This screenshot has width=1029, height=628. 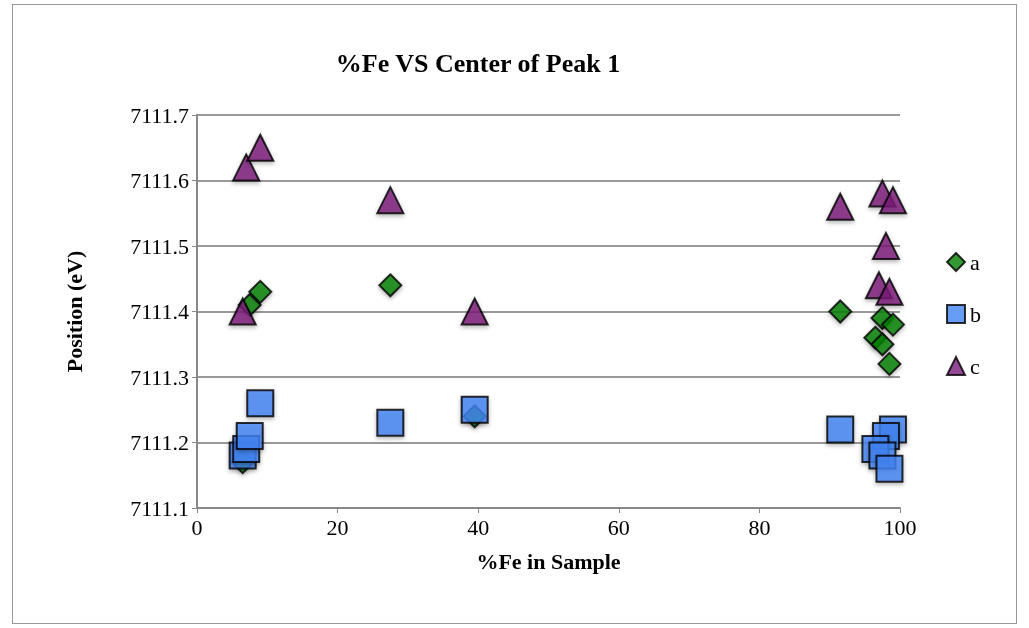 What do you see at coordinates (74, 311) in the screenshot?
I see `y-axis-title: Position (eV)` at bounding box center [74, 311].